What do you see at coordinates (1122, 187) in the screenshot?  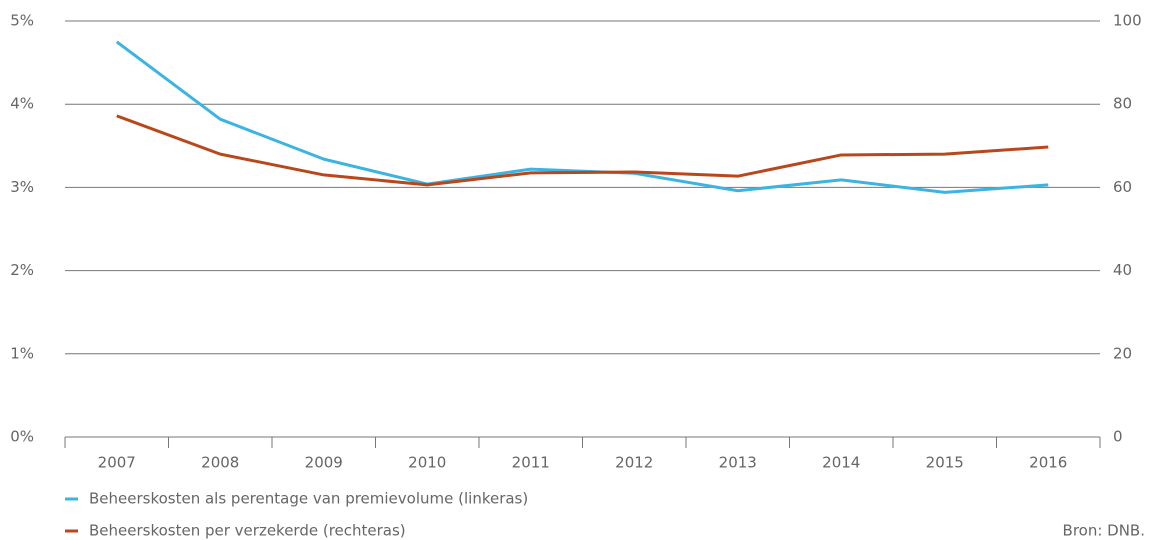 I see `y2-tick-label: 60` at bounding box center [1122, 187].